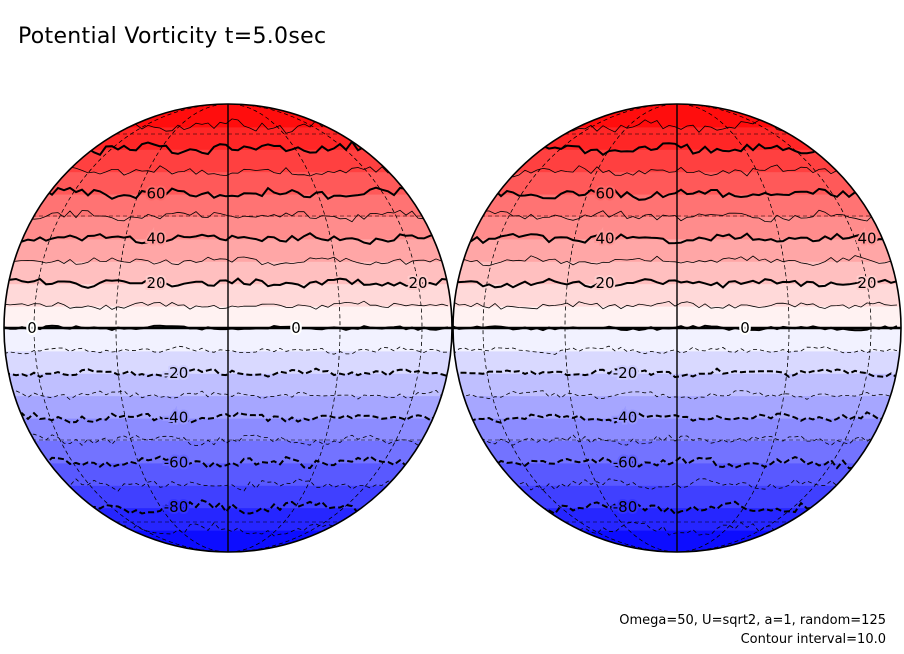 Image resolution: width=904 pixels, height=654 pixels. Describe the element at coordinates (752, 620) in the screenshot. I see `parameters-note: Omega=50, U=sqrt2, a=1, random=125` at that location.